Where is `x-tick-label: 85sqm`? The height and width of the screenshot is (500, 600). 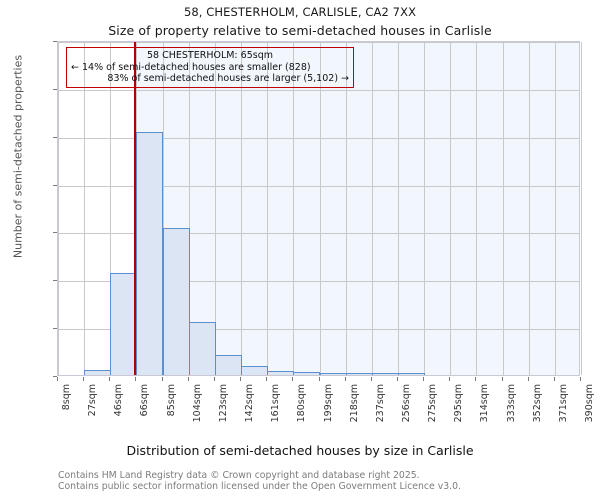 x-tick-label: 85sqm is located at coordinates (171, 400).